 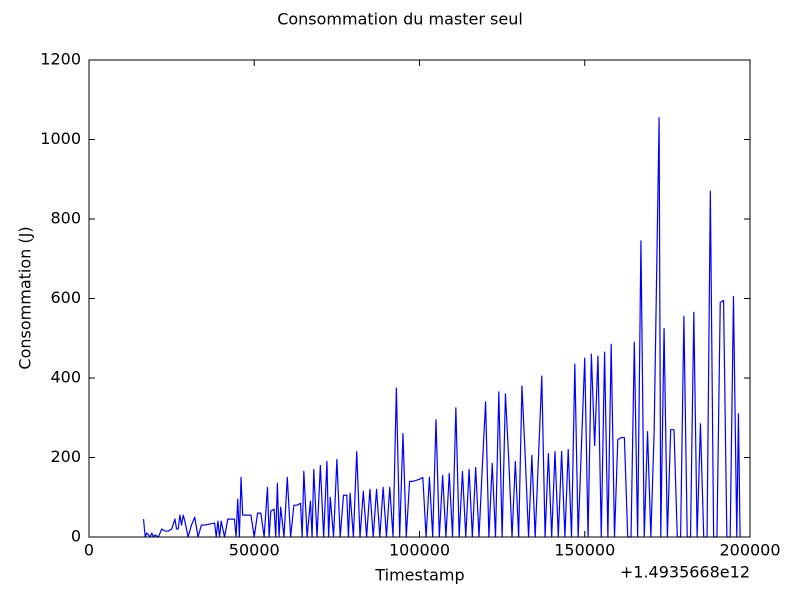 What do you see at coordinates (584, 550) in the screenshot?
I see `x-tick-label: 150000` at bounding box center [584, 550].